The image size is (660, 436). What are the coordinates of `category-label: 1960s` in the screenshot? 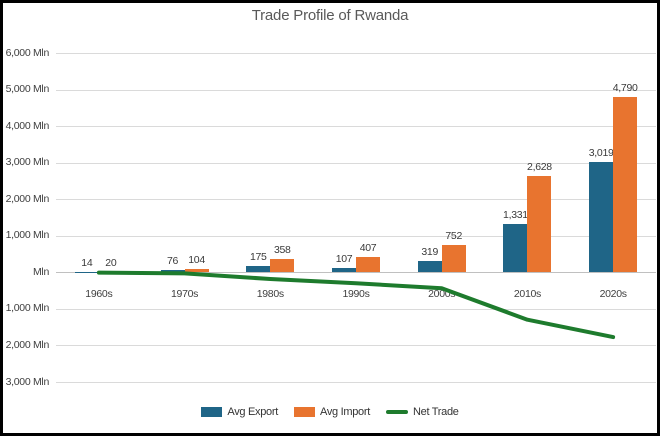 It's located at (99, 294).